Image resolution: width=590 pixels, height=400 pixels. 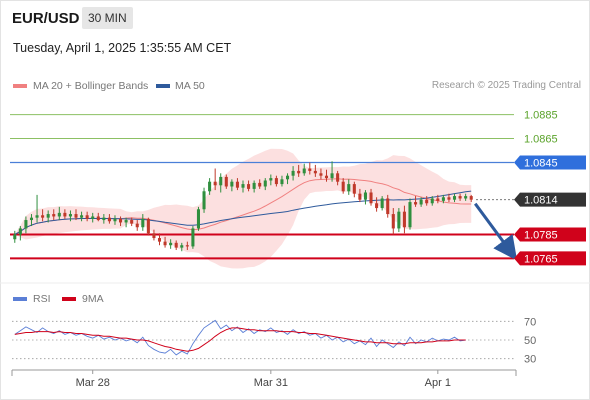 I want to click on price-label-0: 1.0885, so click(x=541, y=116).